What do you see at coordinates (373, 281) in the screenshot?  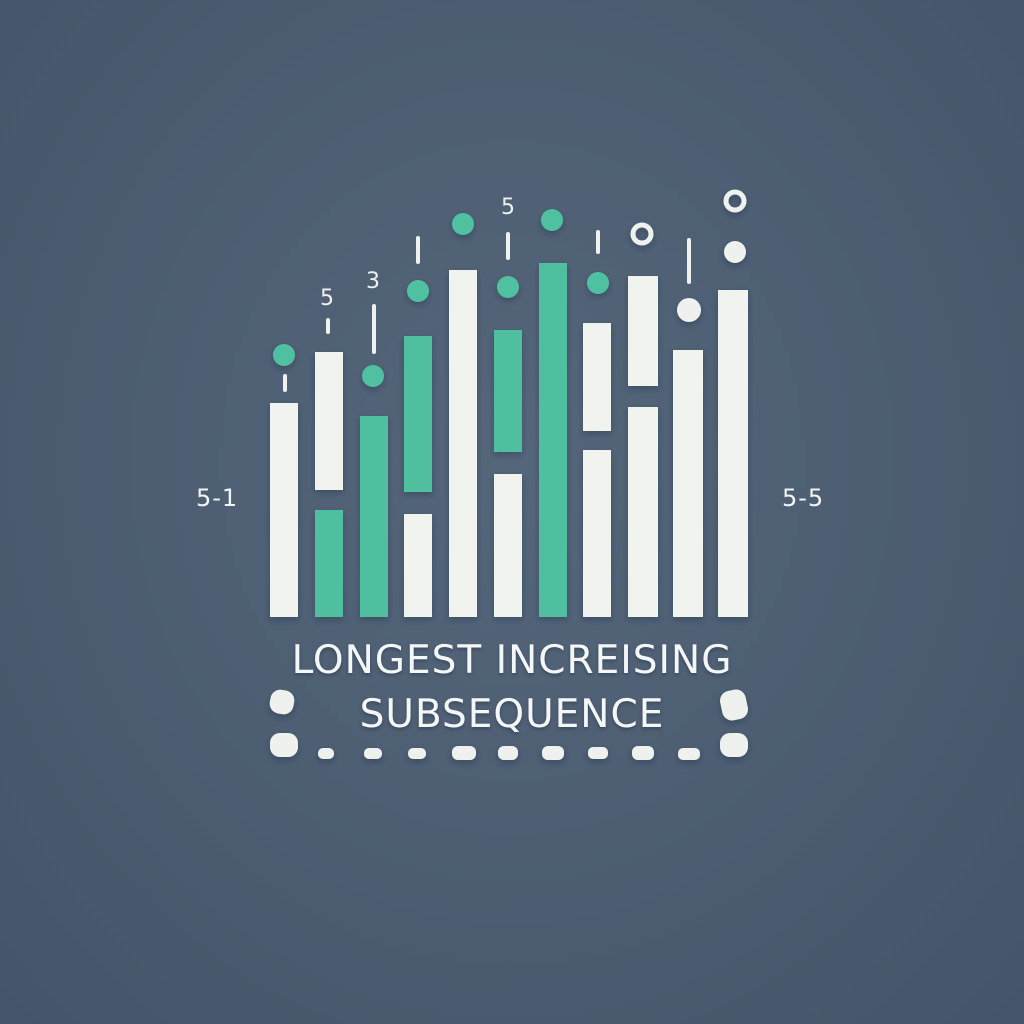 I see `floating-number: 3` at bounding box center [373, 281].